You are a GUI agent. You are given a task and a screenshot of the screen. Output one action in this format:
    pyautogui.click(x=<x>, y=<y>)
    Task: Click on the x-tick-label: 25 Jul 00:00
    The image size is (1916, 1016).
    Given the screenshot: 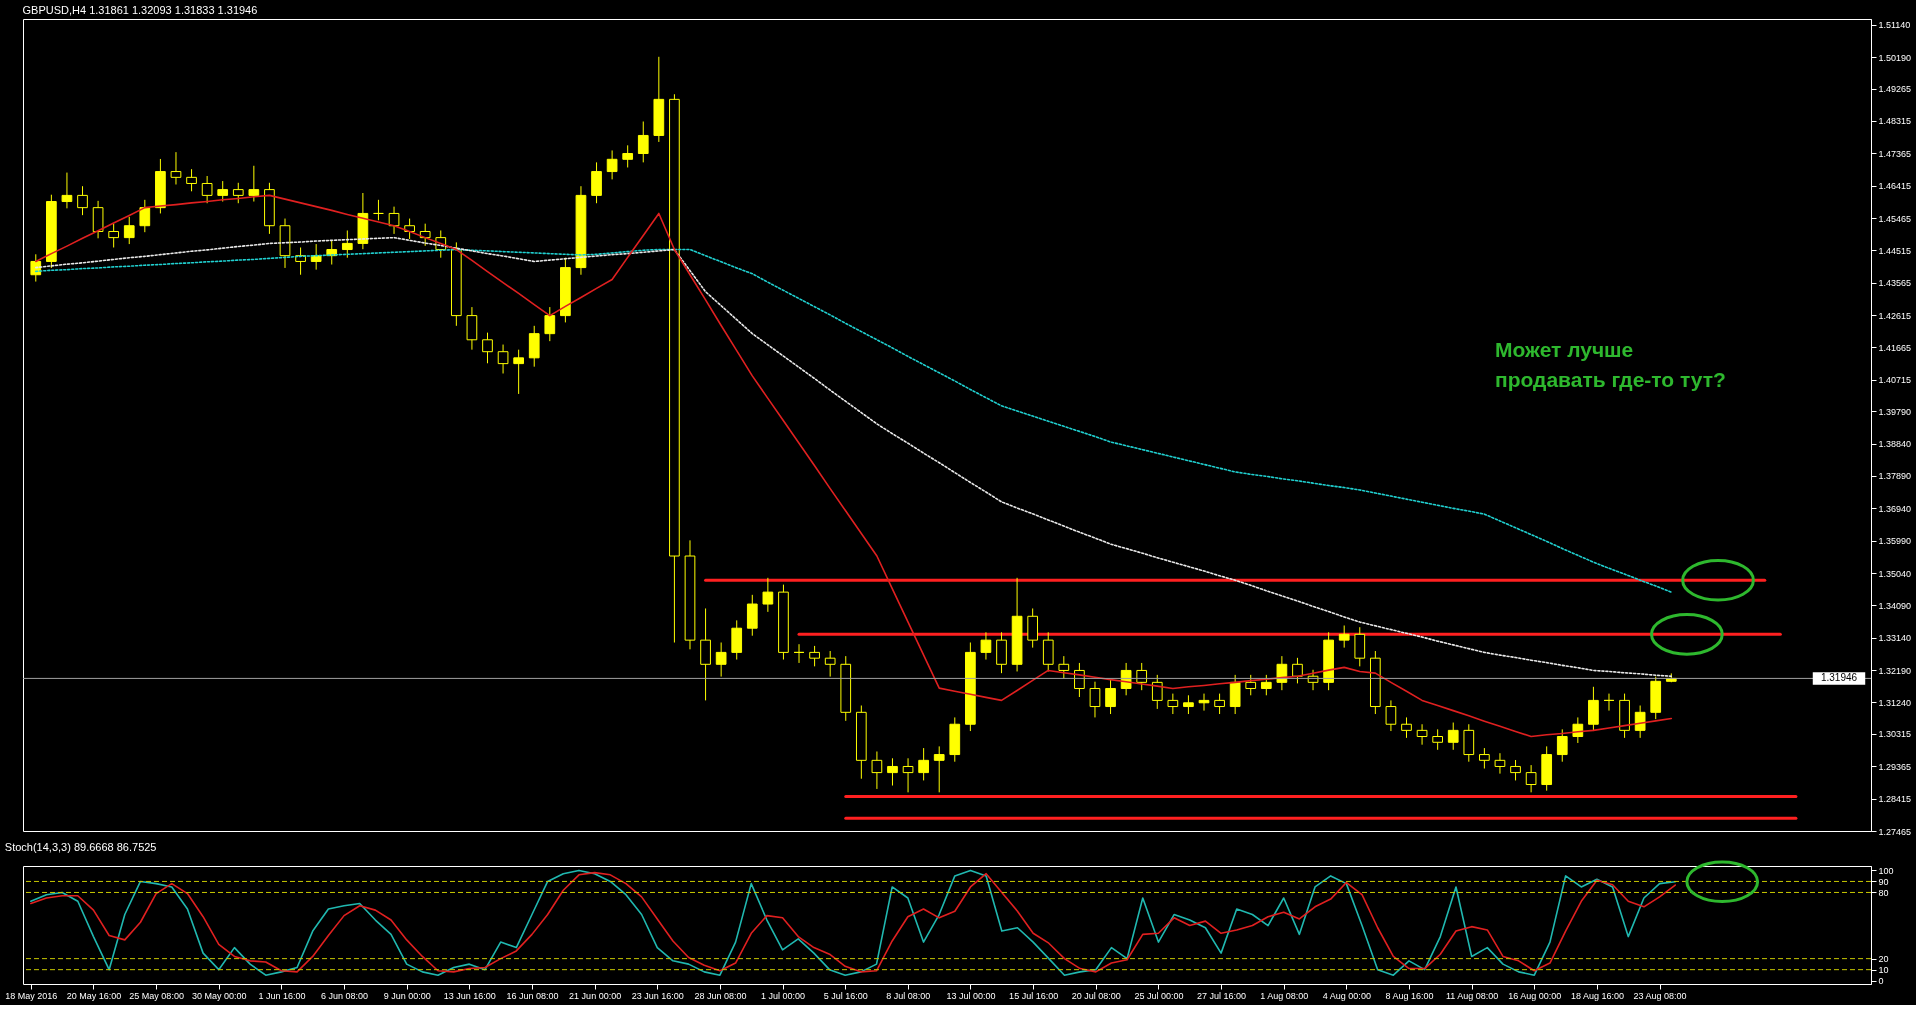 What is the action you would take?
    pyautogui.click(x=1159, y=995)
    